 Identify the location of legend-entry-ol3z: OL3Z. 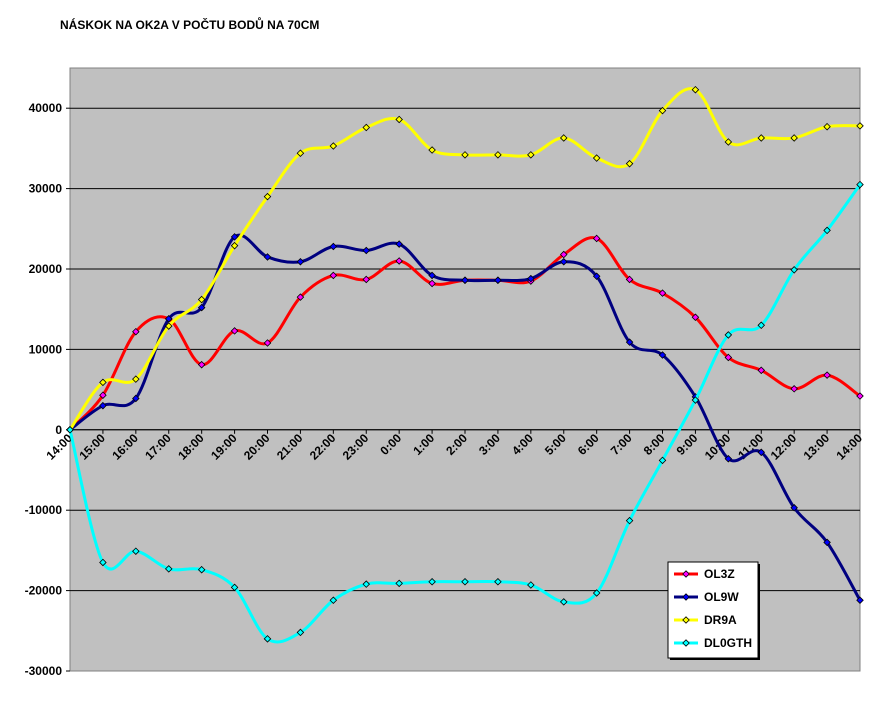
(704, 574).